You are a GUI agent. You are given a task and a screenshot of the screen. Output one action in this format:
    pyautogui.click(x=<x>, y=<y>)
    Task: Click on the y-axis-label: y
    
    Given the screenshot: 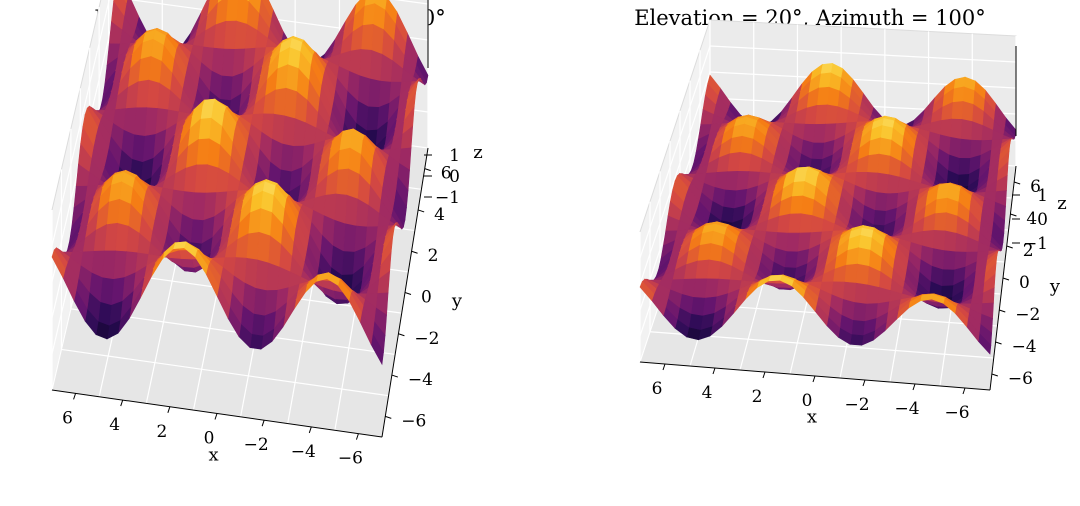 What is the action you would take?
    pyautogui.click(x=457, y=301)
    